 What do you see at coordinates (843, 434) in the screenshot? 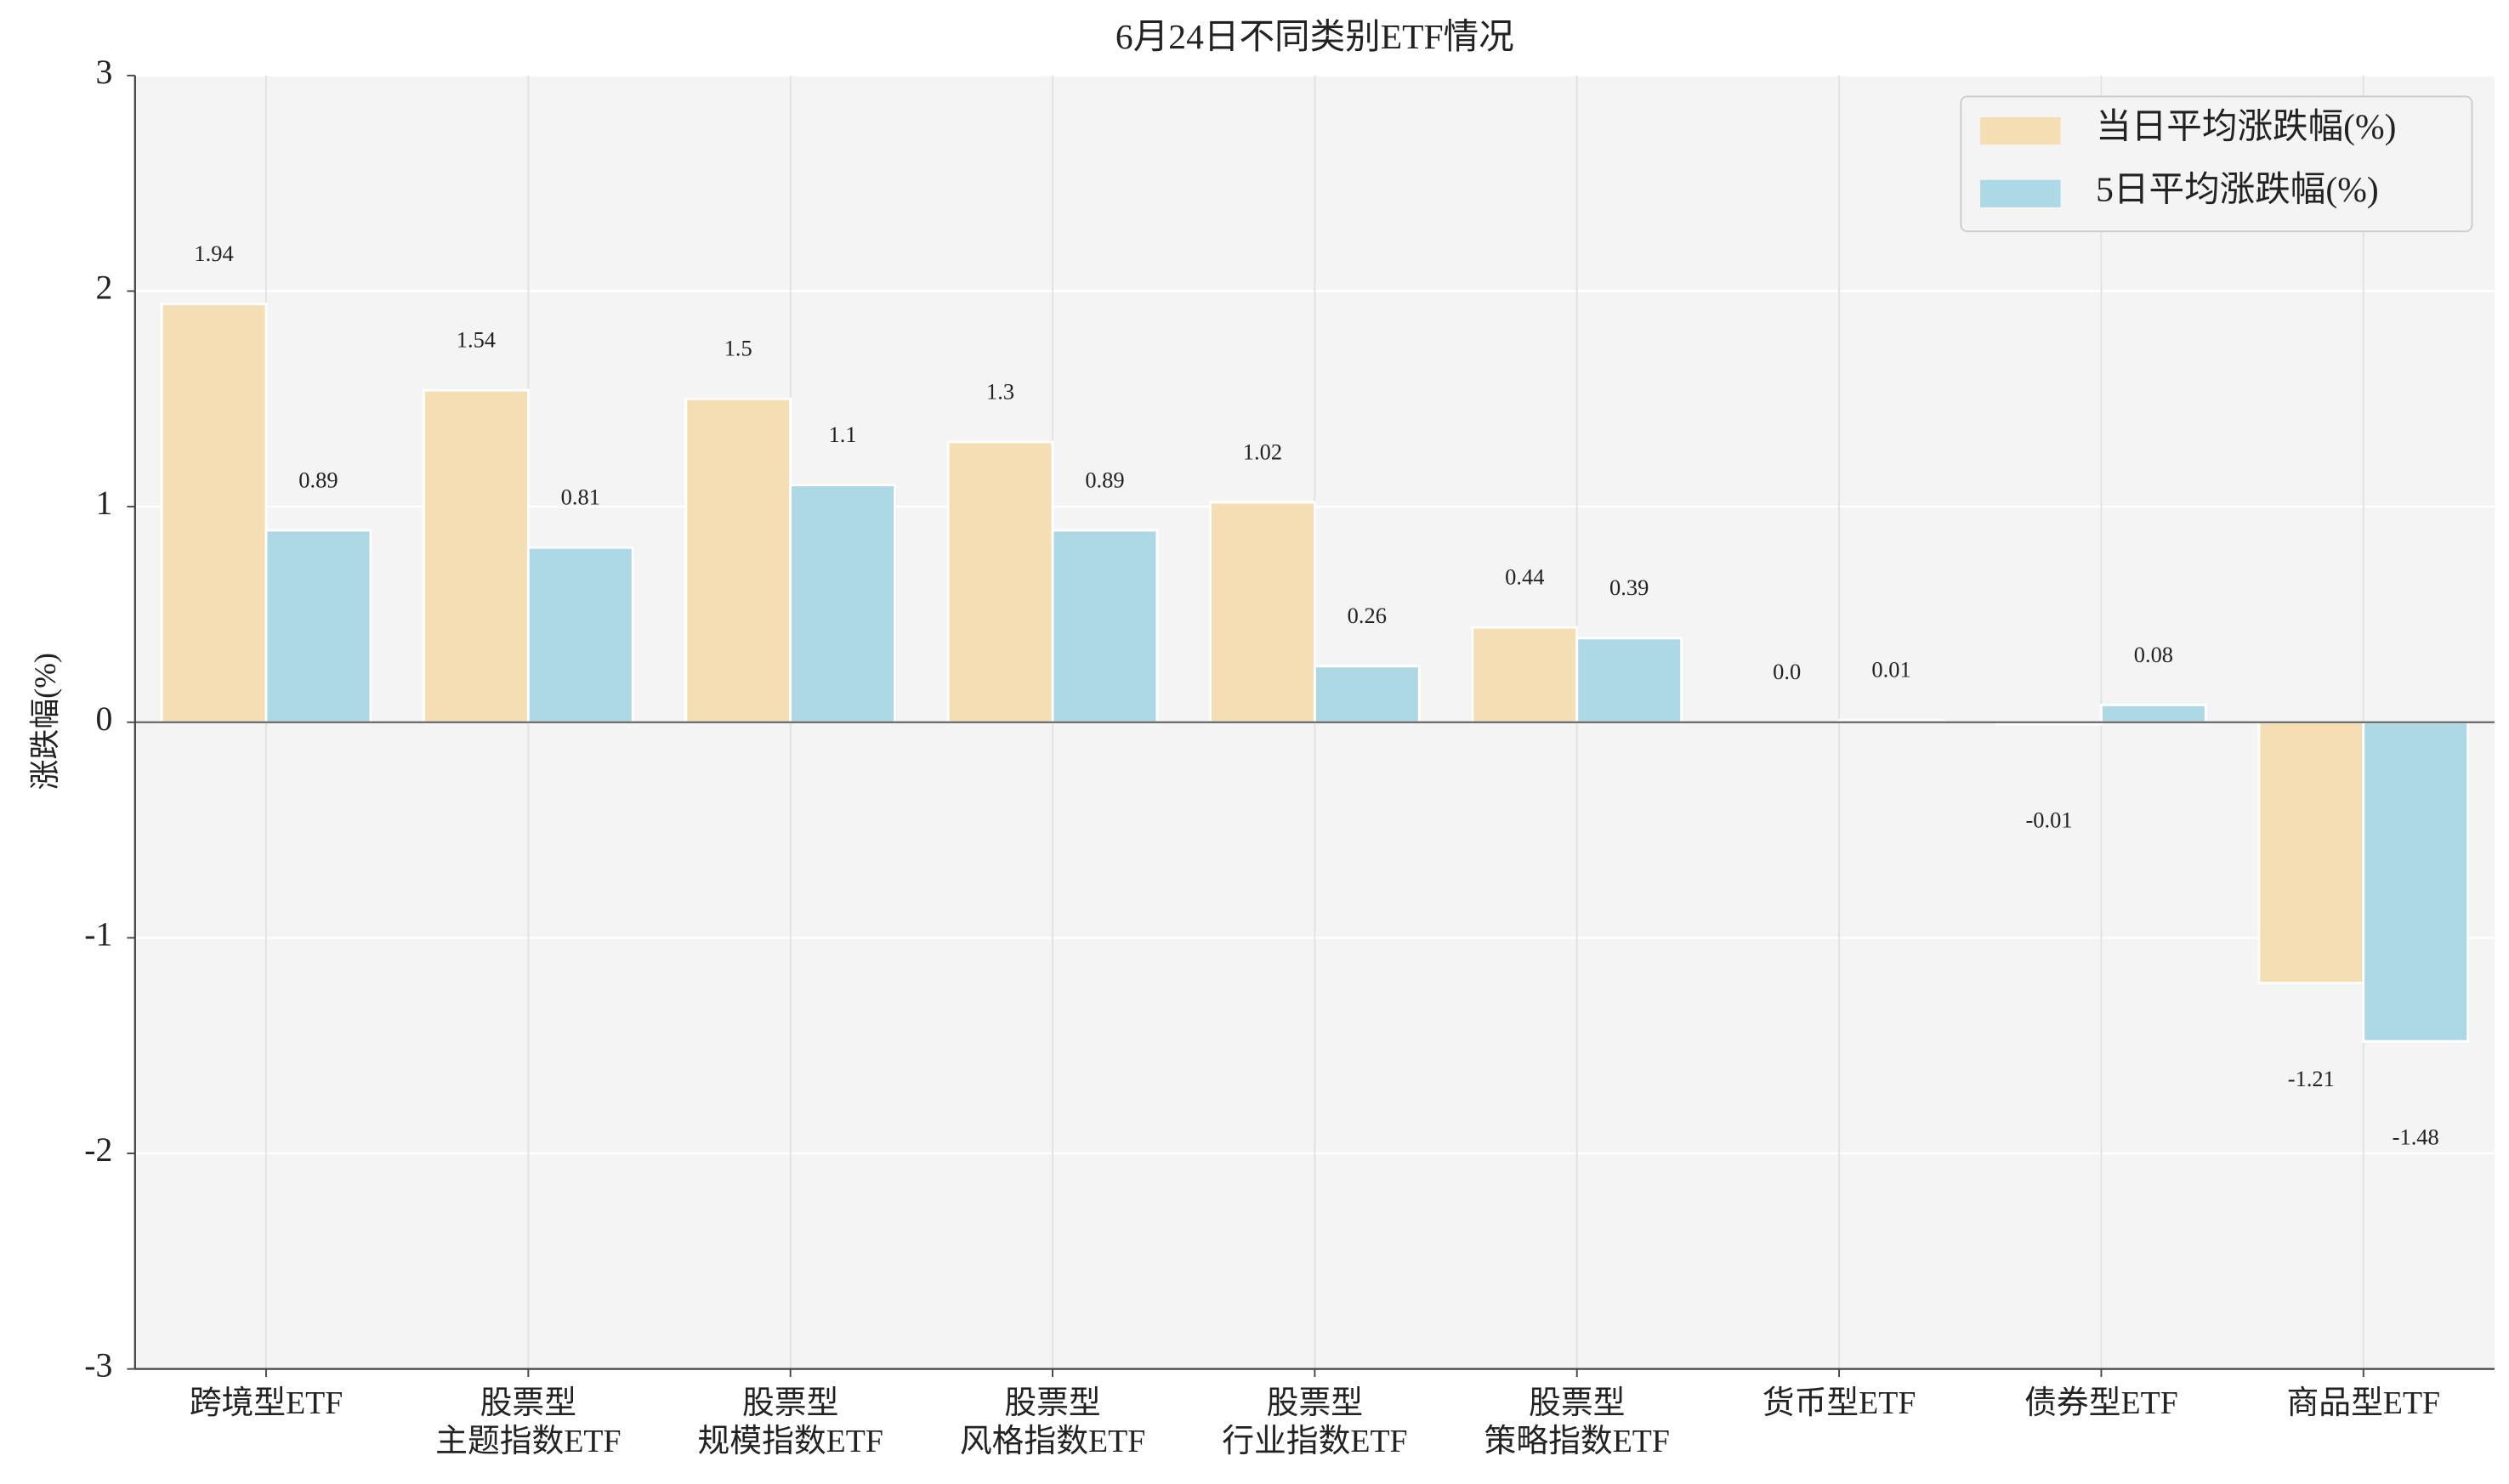
I see `data-label: 1.1` at bounding box center [843, 434].